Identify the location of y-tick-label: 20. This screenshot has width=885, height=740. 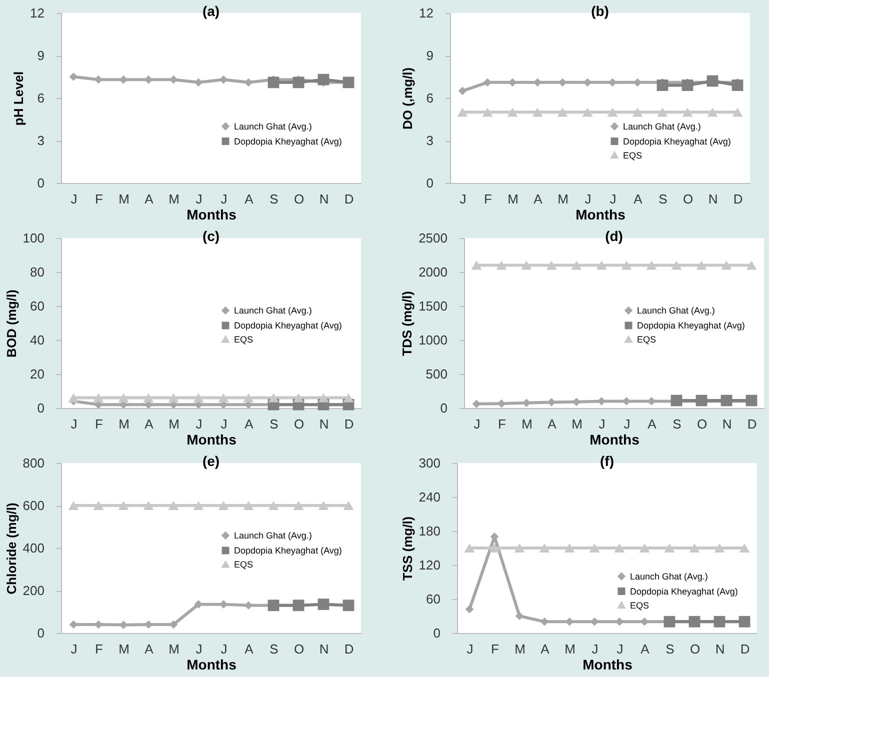
(37, 374).